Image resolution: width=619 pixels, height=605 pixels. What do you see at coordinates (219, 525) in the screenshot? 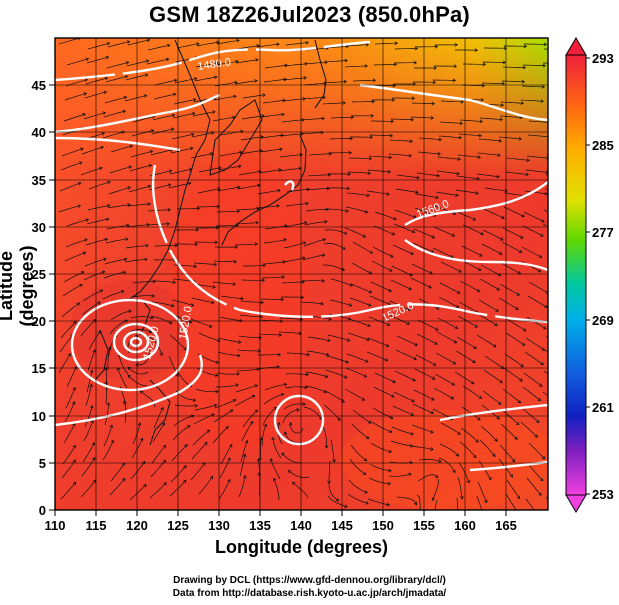
I see `x-tick-label: 130` at bounding box center [219, 525].